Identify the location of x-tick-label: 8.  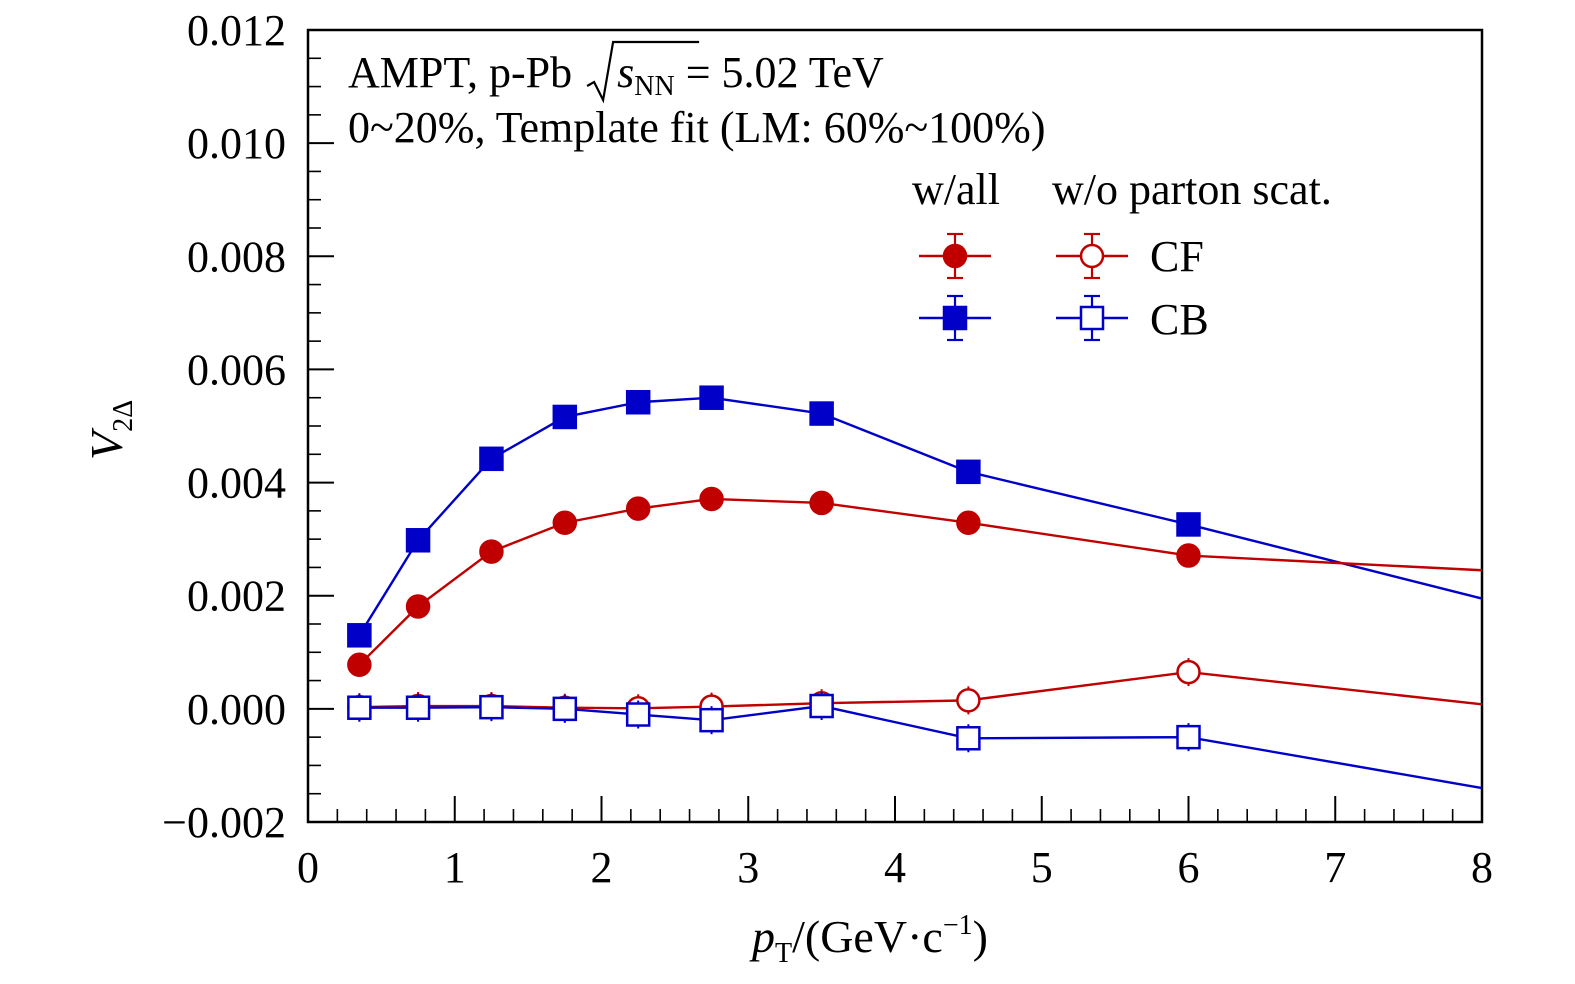
(1482, 867).